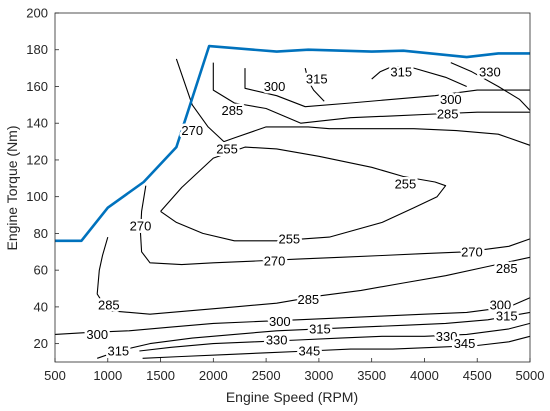 The image size is (550, 411). I want to click on y-tick-label: 40, so click(41, 306).